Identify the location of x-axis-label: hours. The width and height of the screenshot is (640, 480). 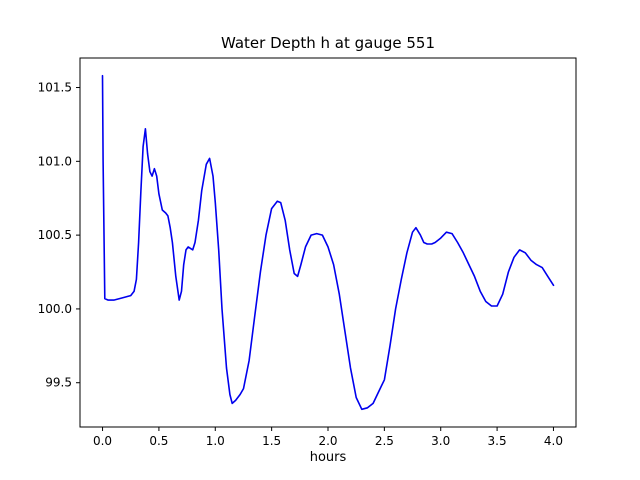
(328, 457).